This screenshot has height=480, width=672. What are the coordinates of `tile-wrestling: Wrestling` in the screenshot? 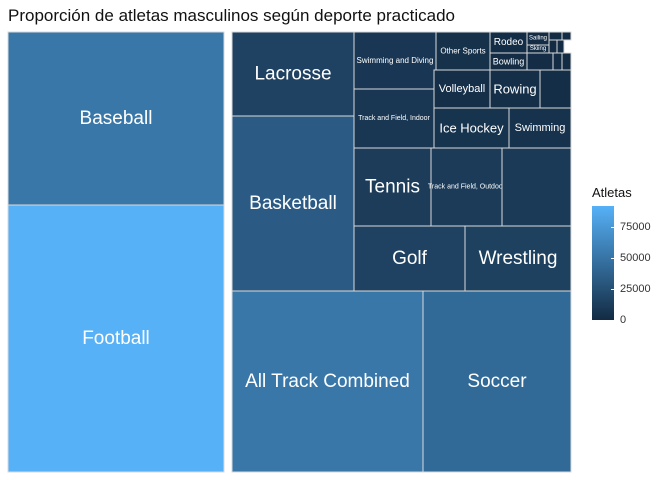 It's located at (518, 258).